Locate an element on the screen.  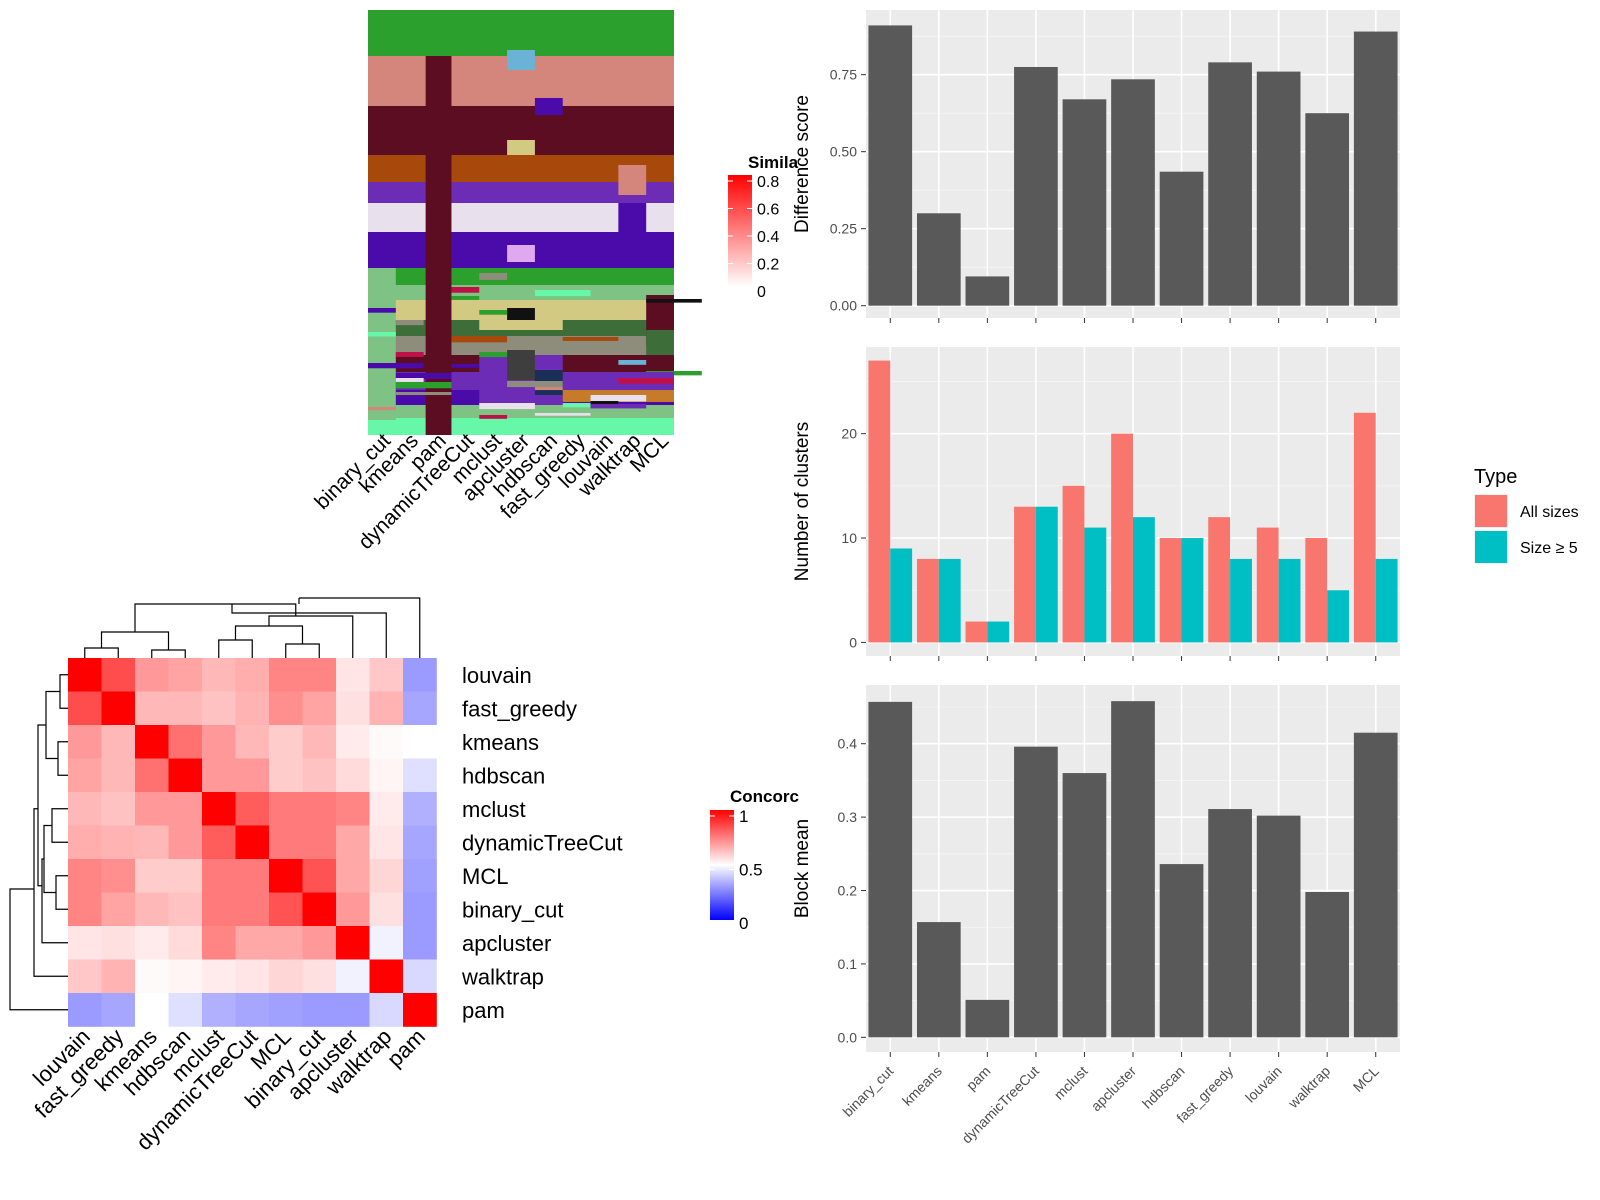
concordance-row-label: walktrap is located at coordinates (502, 976).